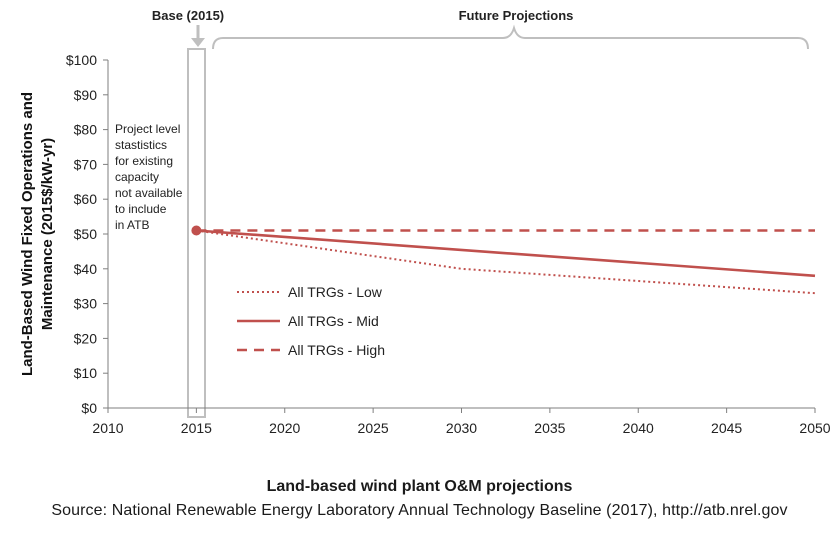  I want to click on y-tick-label: $70, so click(86, 164).